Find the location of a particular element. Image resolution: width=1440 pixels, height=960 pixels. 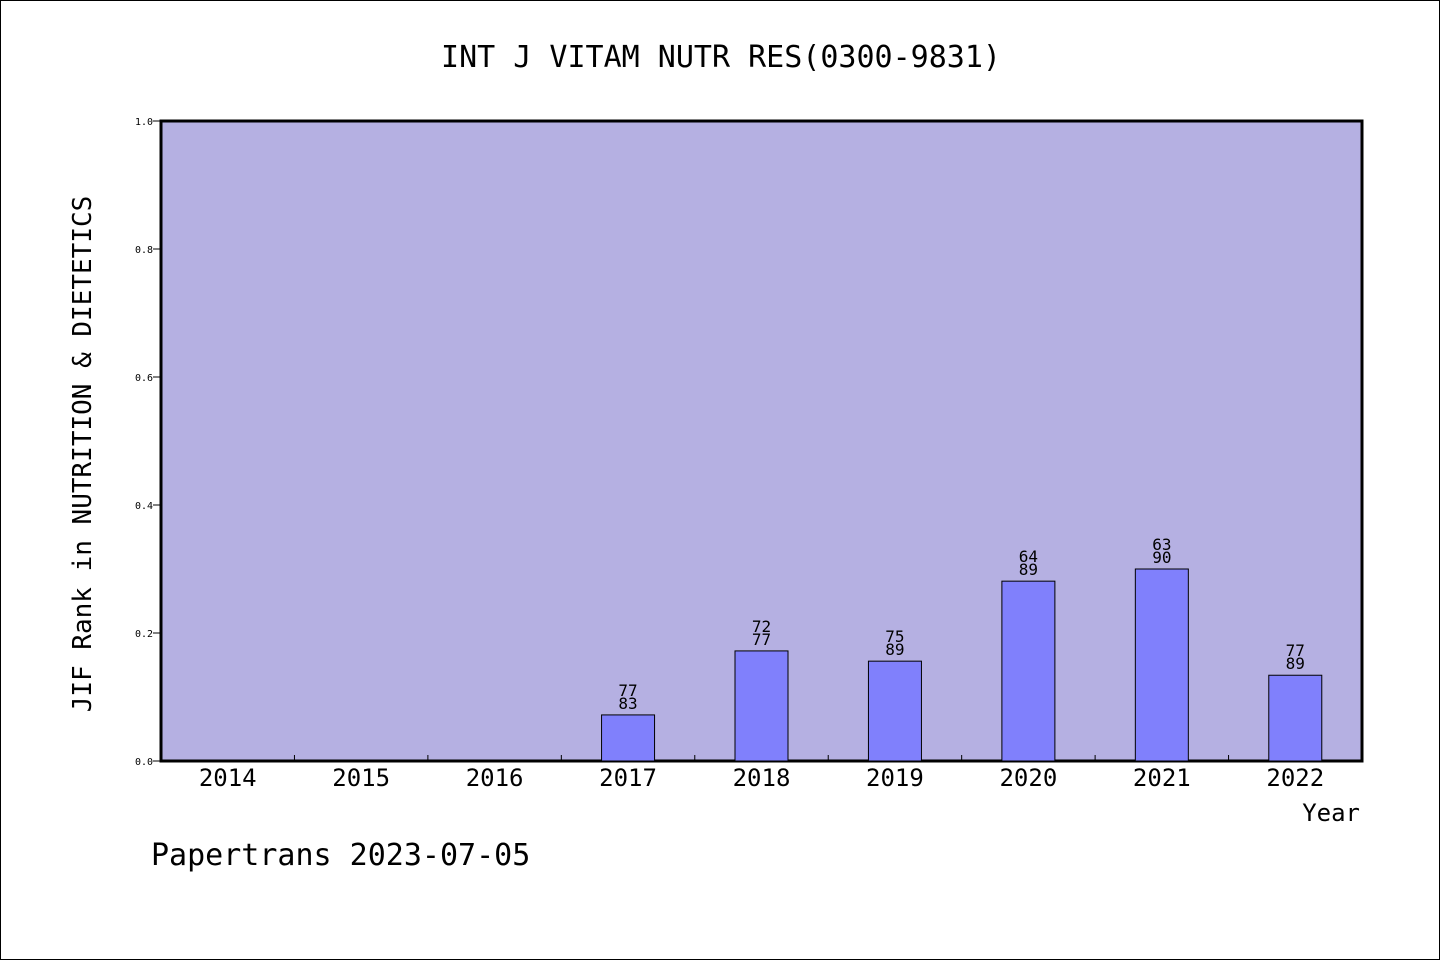

y-axis-ticks: 0.0 0.2 0.4 0.6 0.8 1.0 is located at coordinates (148, 442).